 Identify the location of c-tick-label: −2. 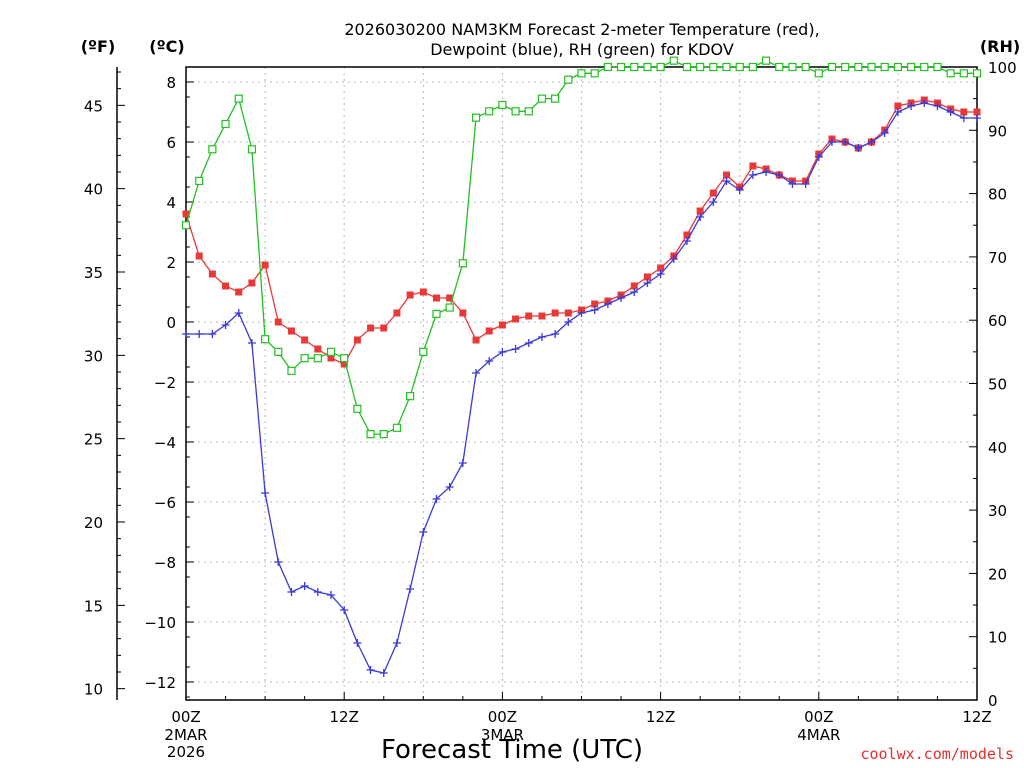
(165, 383).